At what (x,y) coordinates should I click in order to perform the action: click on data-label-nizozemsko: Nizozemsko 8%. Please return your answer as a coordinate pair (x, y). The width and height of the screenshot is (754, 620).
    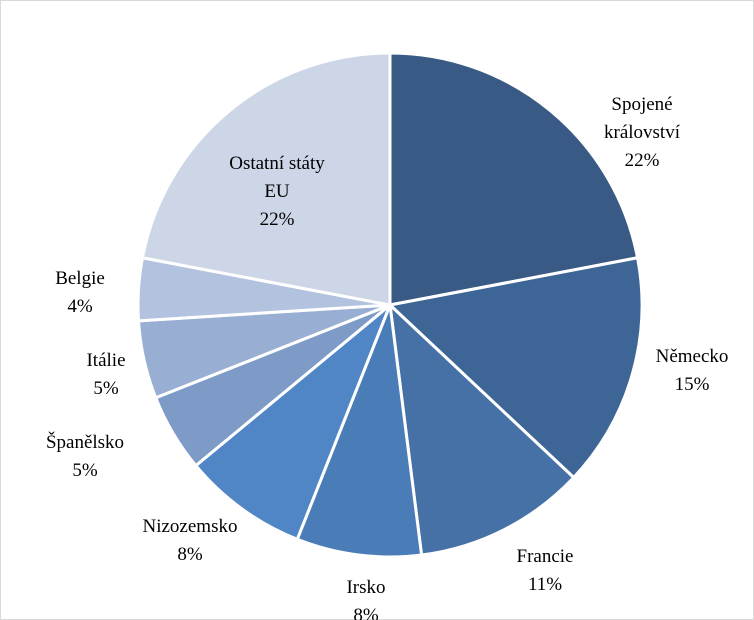
    Looking at the image, I should click on (190, 540).